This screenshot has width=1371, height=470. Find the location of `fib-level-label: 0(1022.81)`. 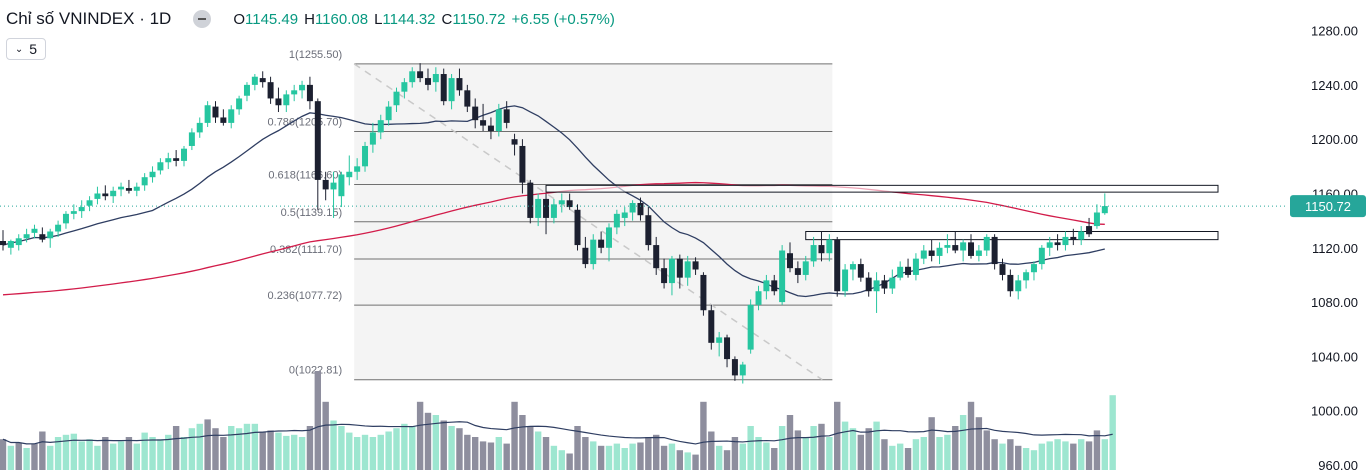

fib-level-label: 0(1022.81) is located at coordinates (315, 371).